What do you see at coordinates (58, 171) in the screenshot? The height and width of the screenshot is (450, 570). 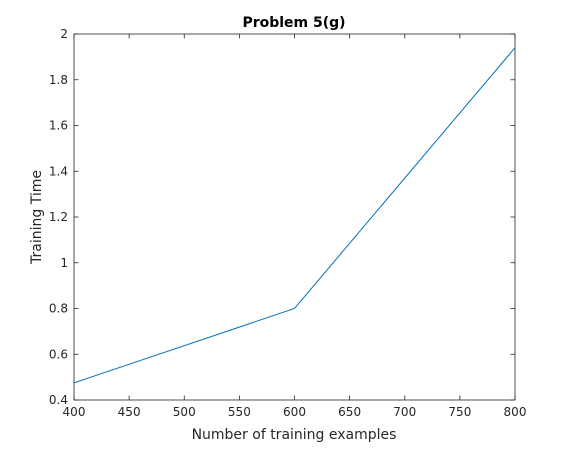 I see `y-tick-label: 1.4` at bounding box center [58, 171].